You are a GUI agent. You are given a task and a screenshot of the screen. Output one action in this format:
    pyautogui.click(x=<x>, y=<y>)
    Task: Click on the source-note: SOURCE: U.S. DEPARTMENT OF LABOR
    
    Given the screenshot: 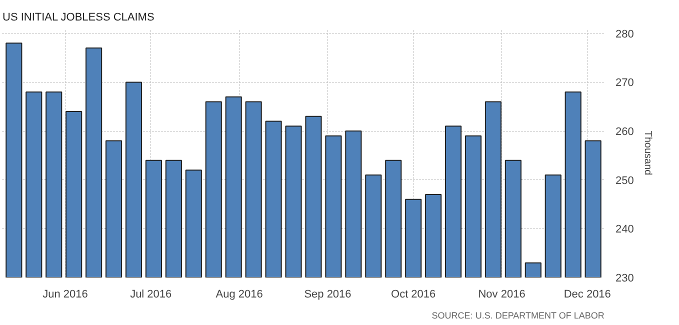 What is the action you would take?
    pyautogui.click(x=518, y=315)
    